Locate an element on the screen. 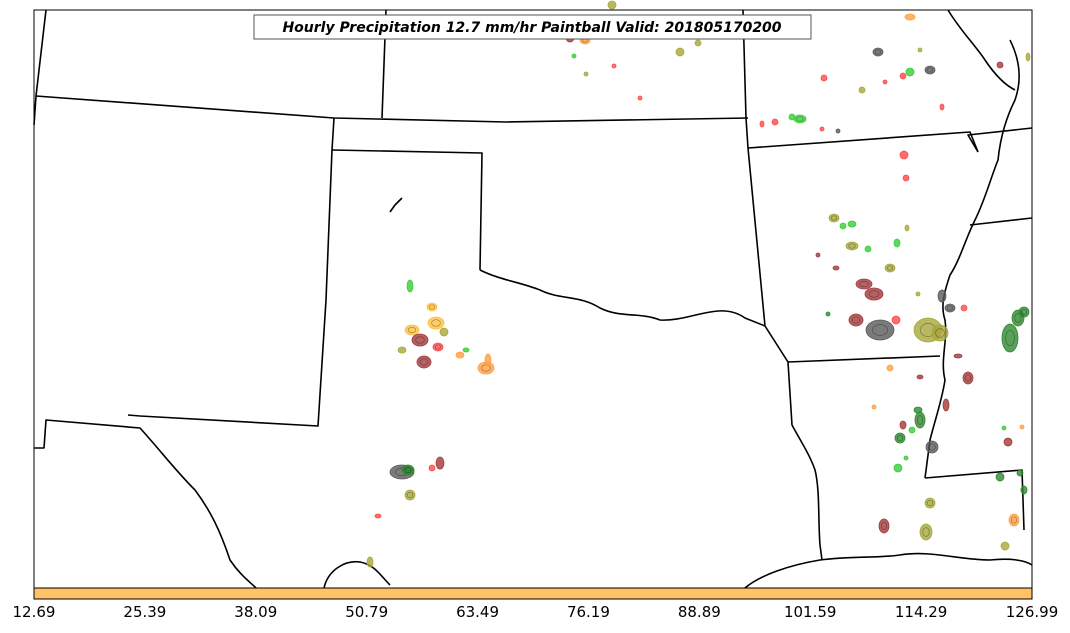 This screenshot has width=1070, height=633. lake-outline is located at coordinates (396, 205).